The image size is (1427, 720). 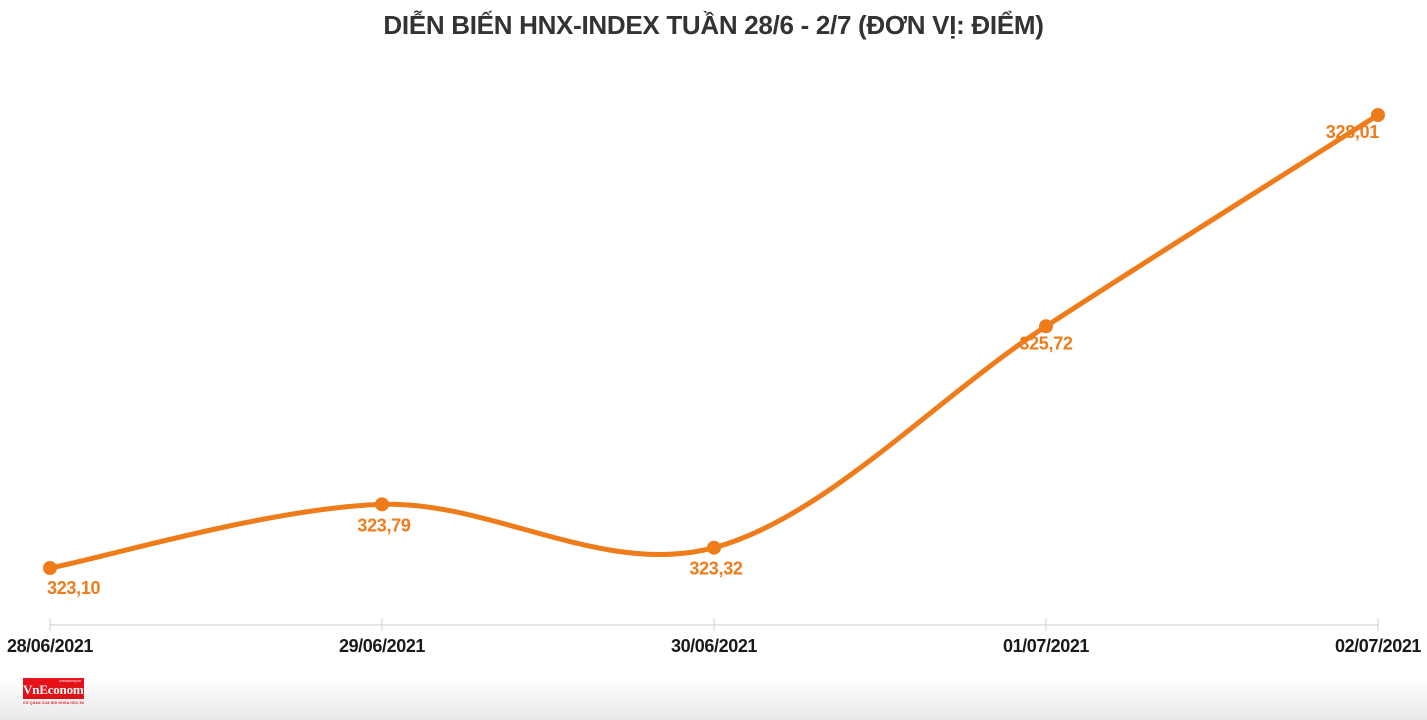 I want to click on point-label: 323,32, so click(x=716, y=569).